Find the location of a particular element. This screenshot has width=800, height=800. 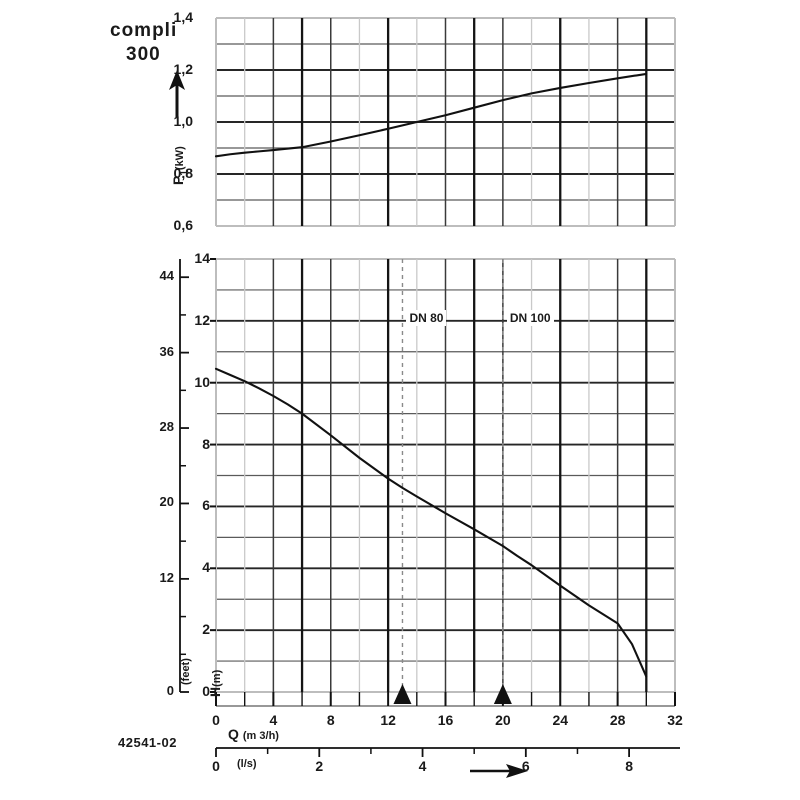

h-axis-label-text: H is located at coordinates (215, 691).